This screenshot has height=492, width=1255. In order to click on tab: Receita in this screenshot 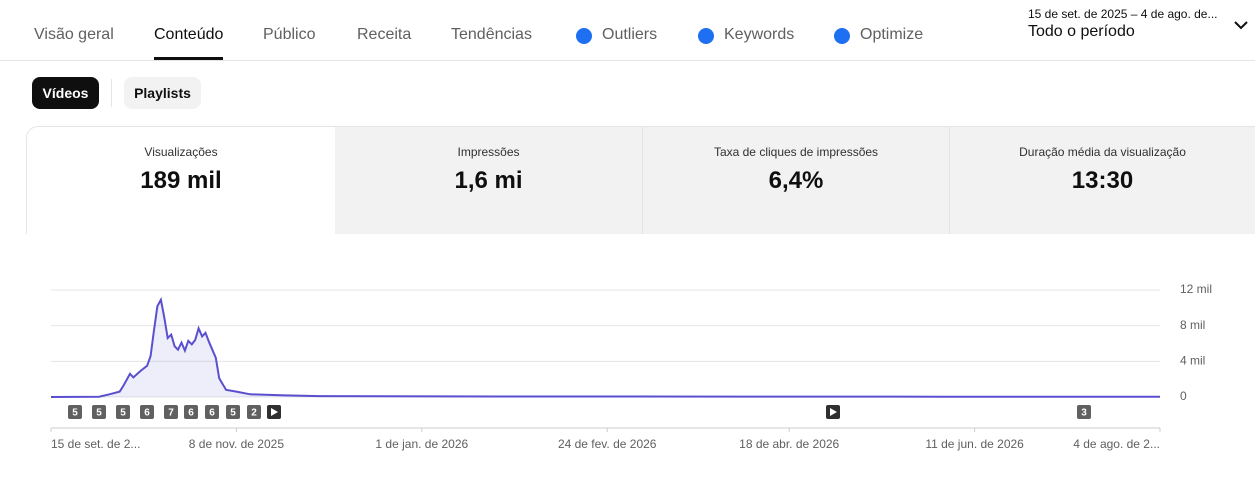, I will do `click(384, 34)`.